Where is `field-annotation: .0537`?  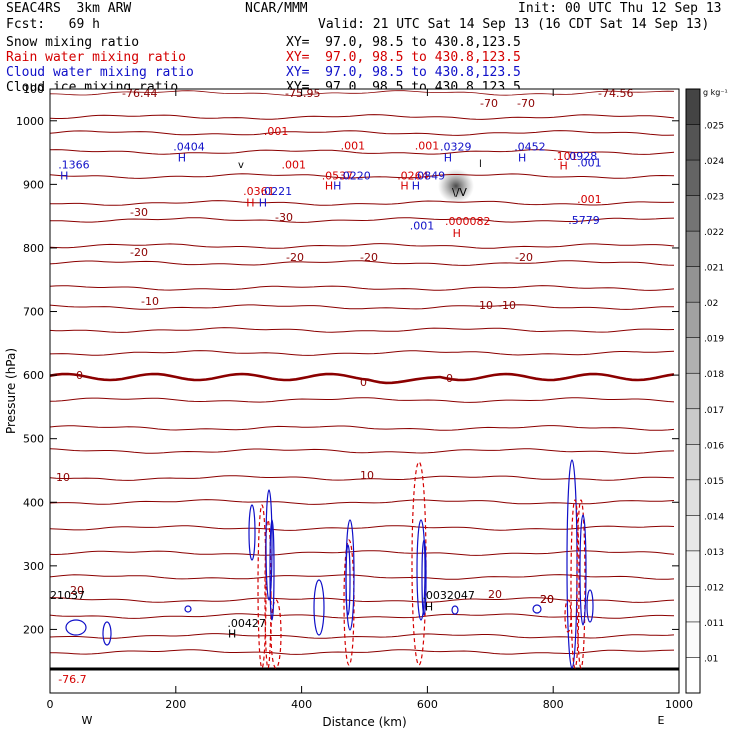 field-annotation: .0537 is located at coordinates (338, 175).